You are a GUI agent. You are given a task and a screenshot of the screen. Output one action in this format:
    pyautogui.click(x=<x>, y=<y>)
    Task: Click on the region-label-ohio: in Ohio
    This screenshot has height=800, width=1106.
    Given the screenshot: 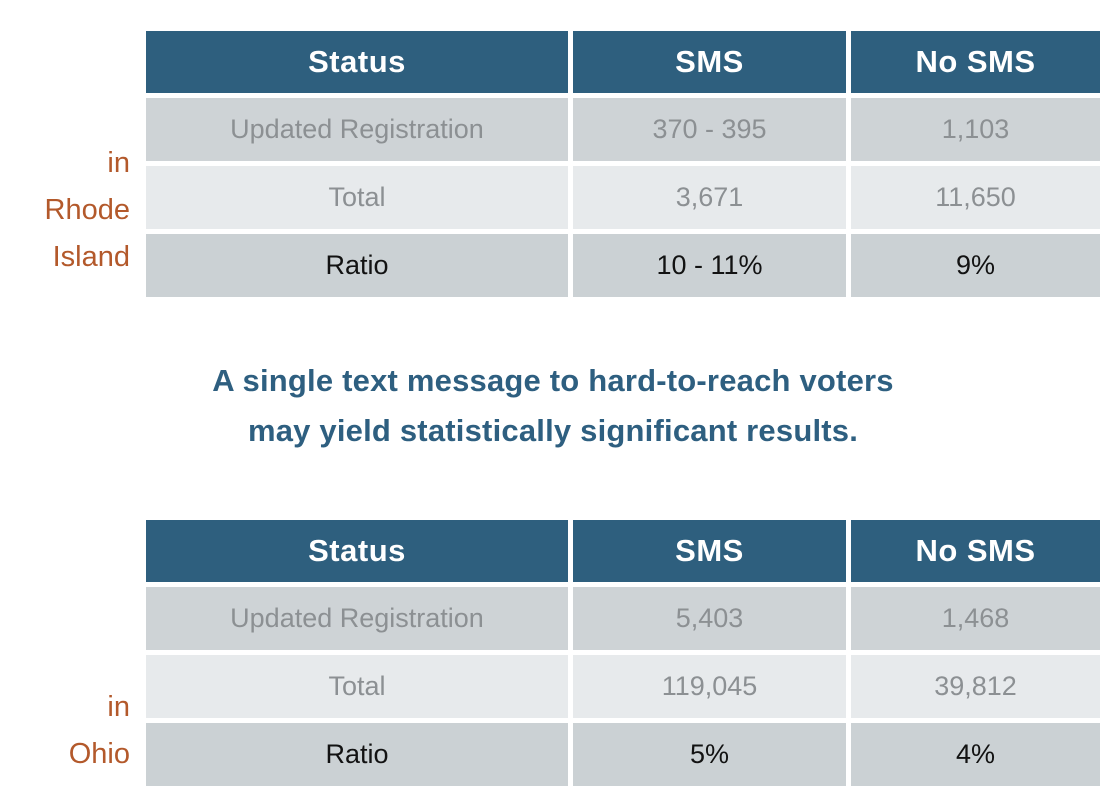 What is the action you would take?
    pyautogui.click(x=65, y=731)
    